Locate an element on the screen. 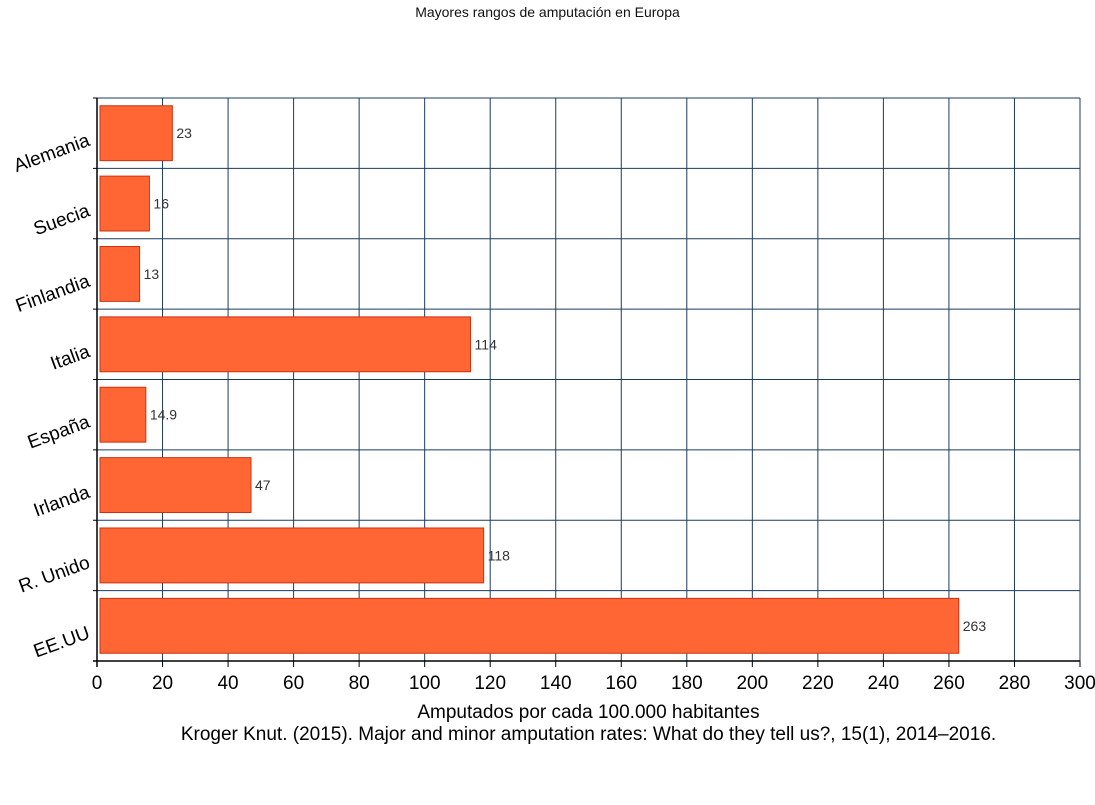 This screenshot has width=1095, height=805. data-label: 14.9 is located at coordinates (163, 415).